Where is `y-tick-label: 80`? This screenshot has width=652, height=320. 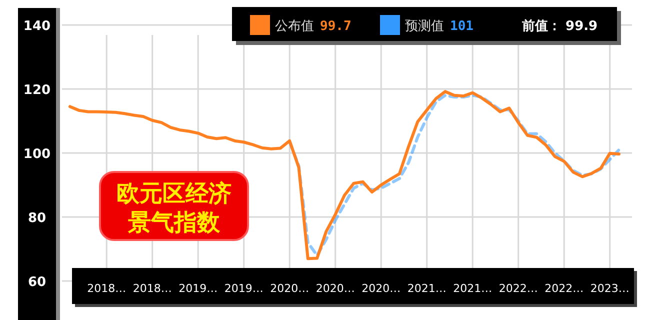 y-tick-label: 80 is located at coordinates (37, 218).